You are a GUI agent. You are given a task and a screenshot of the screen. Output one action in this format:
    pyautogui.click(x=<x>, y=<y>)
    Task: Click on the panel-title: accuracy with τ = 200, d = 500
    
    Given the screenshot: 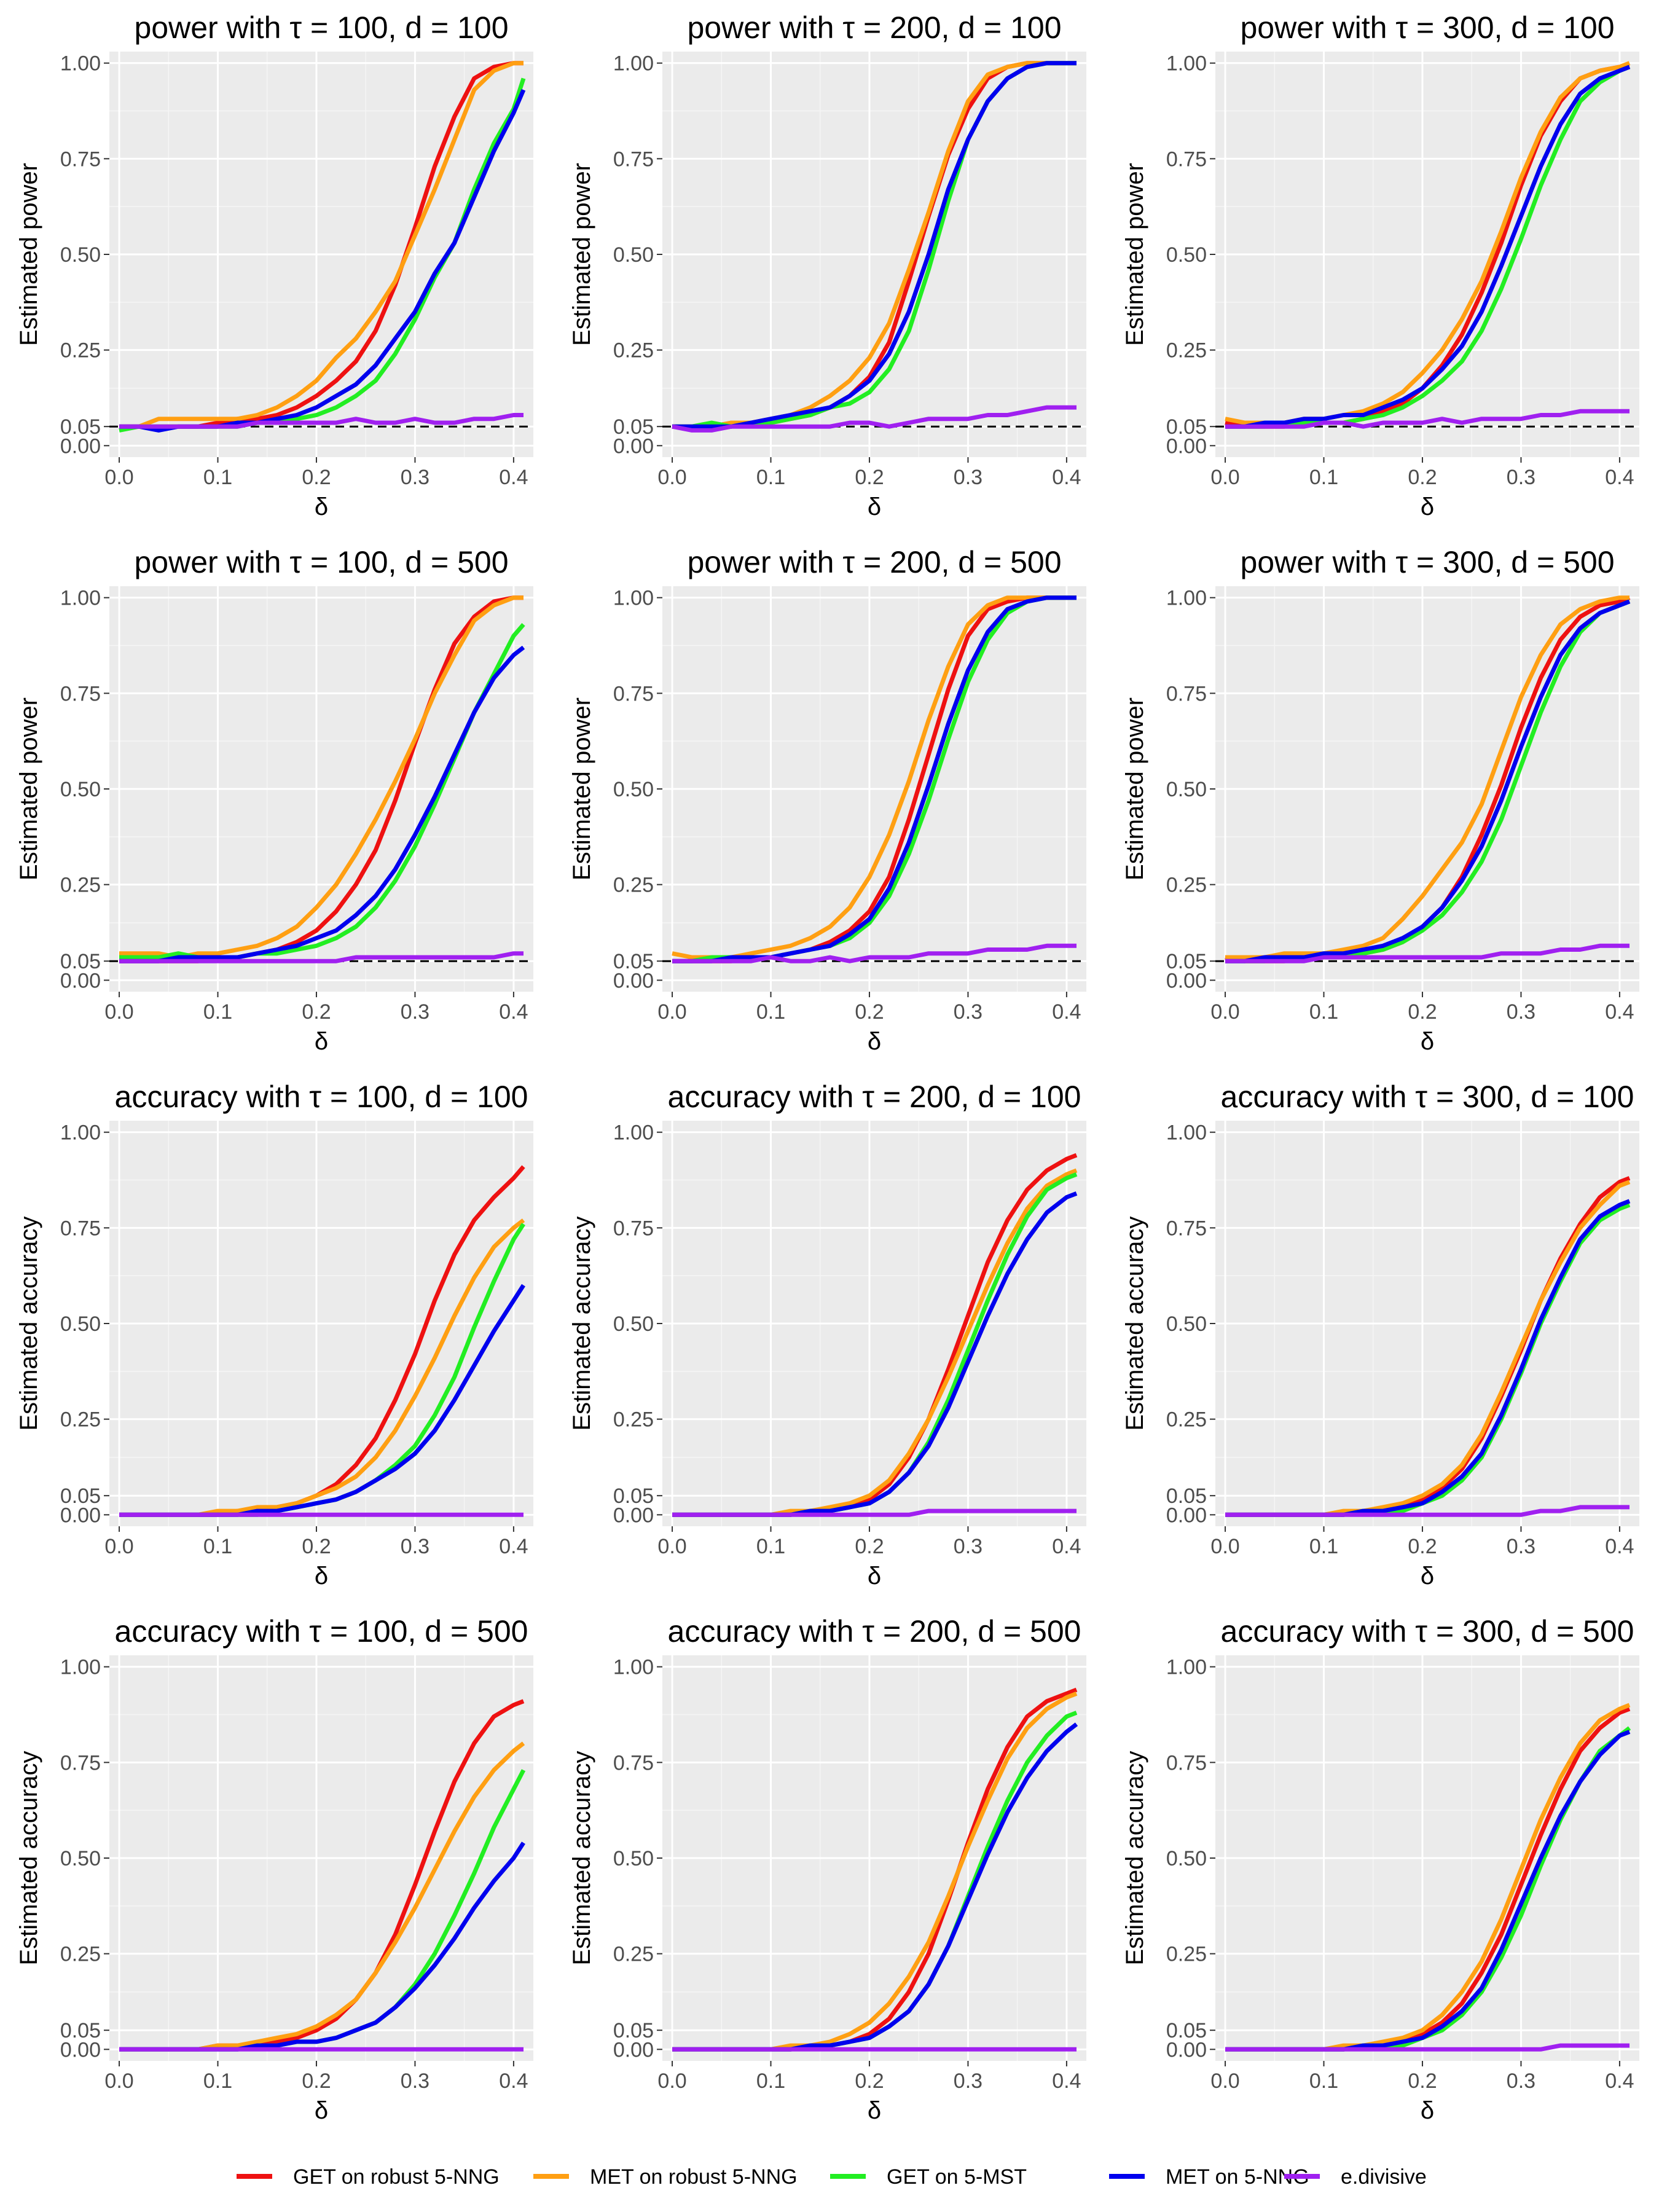 What is the action you would take?
    pyautogui.click(x=874, y=1631)
    